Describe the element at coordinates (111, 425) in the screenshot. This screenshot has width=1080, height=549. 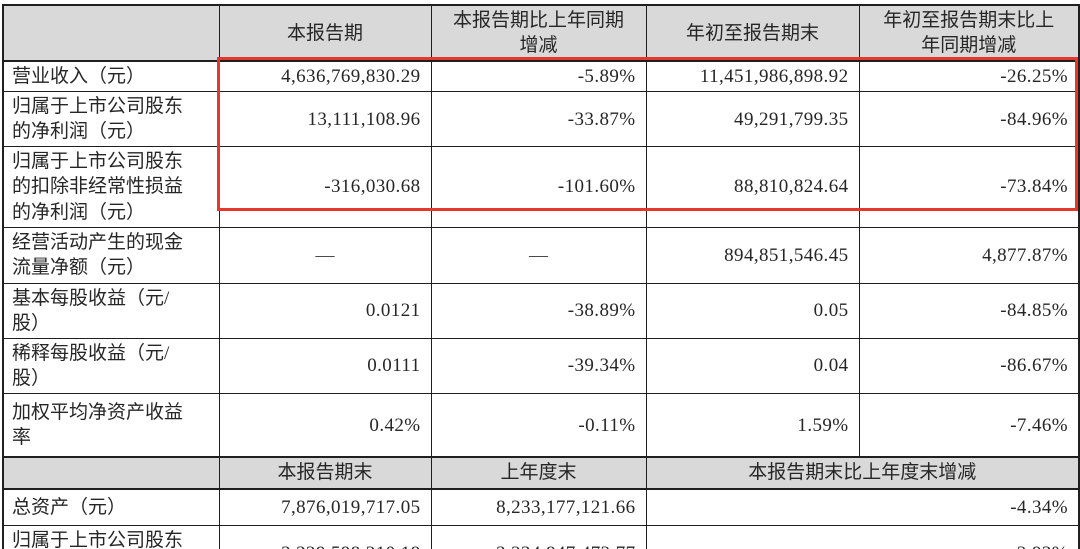
I see `row-label: 加权平均净资产收益 率` at that location.